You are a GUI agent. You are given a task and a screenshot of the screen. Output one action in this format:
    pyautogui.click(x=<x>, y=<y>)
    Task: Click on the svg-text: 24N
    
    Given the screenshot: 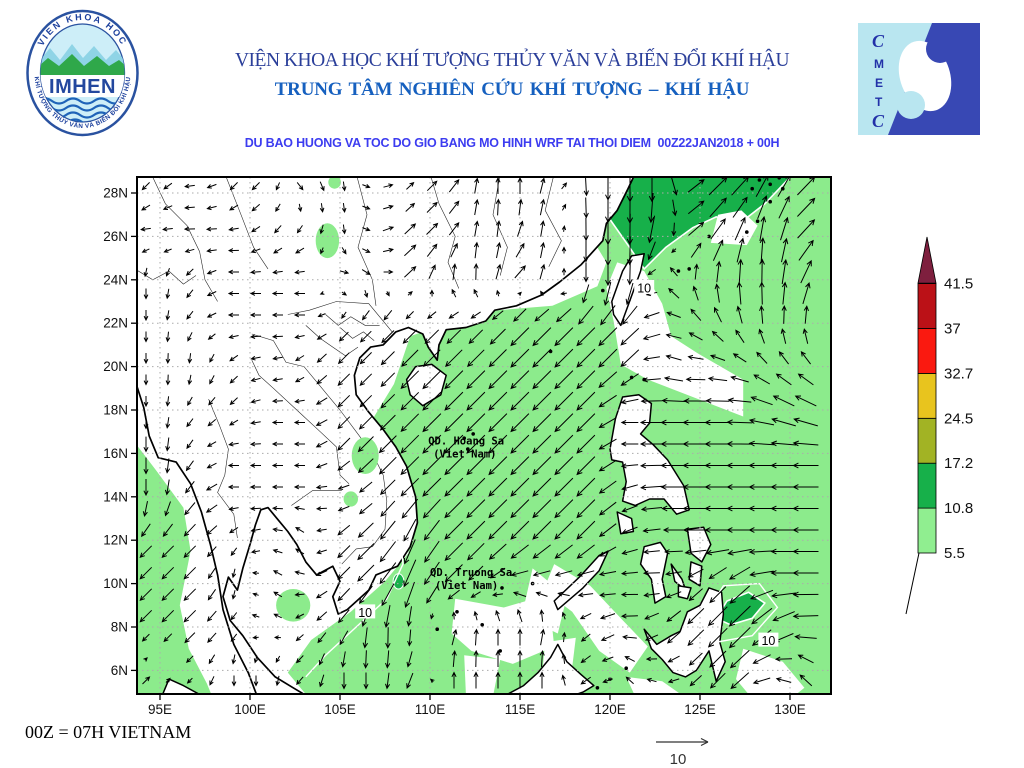 What is the action you would take?
    pyautogui.click(x=115, y=279)
    